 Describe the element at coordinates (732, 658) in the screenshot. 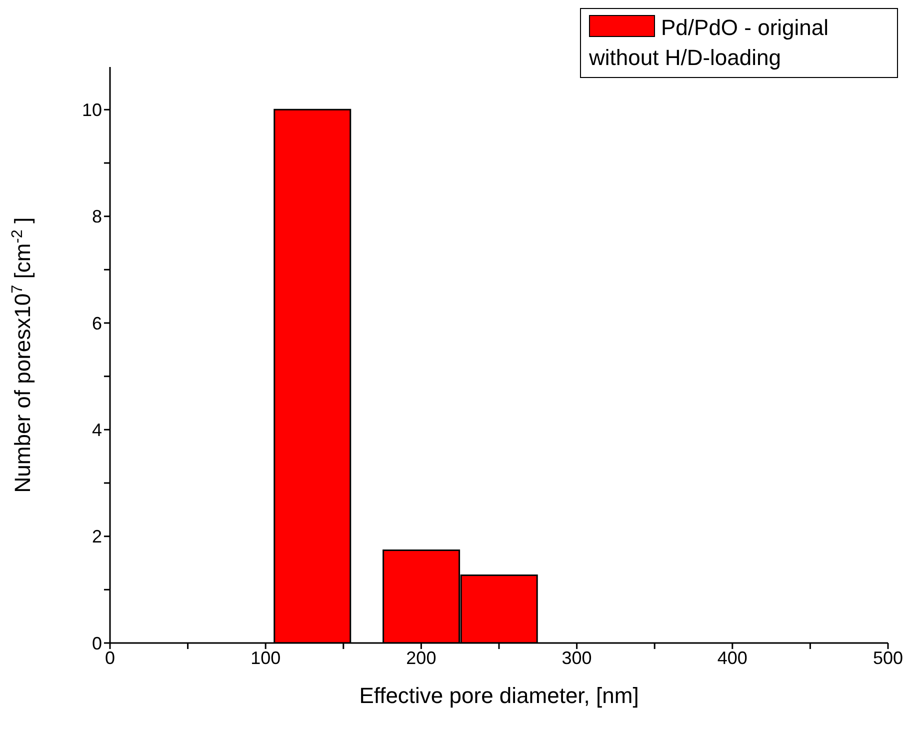

I see `x-tick-label: 400` at that location.